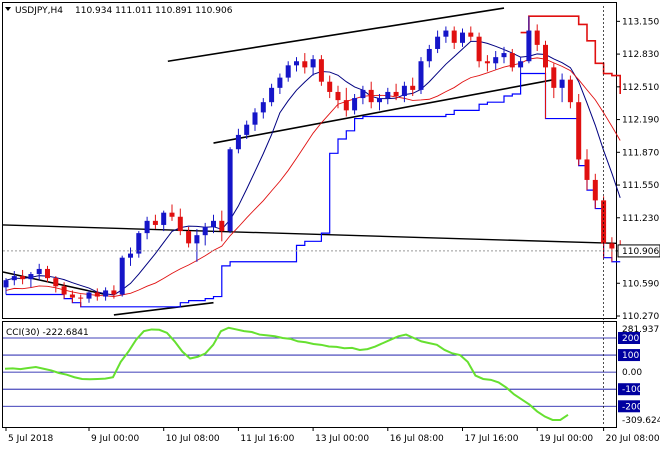 The image size is (660, 450). What do you see at coordinates (417, 439) in the screenshot?
I see `time-tick-label: 16 Jul 08:00` at bounding box center [417, 439].